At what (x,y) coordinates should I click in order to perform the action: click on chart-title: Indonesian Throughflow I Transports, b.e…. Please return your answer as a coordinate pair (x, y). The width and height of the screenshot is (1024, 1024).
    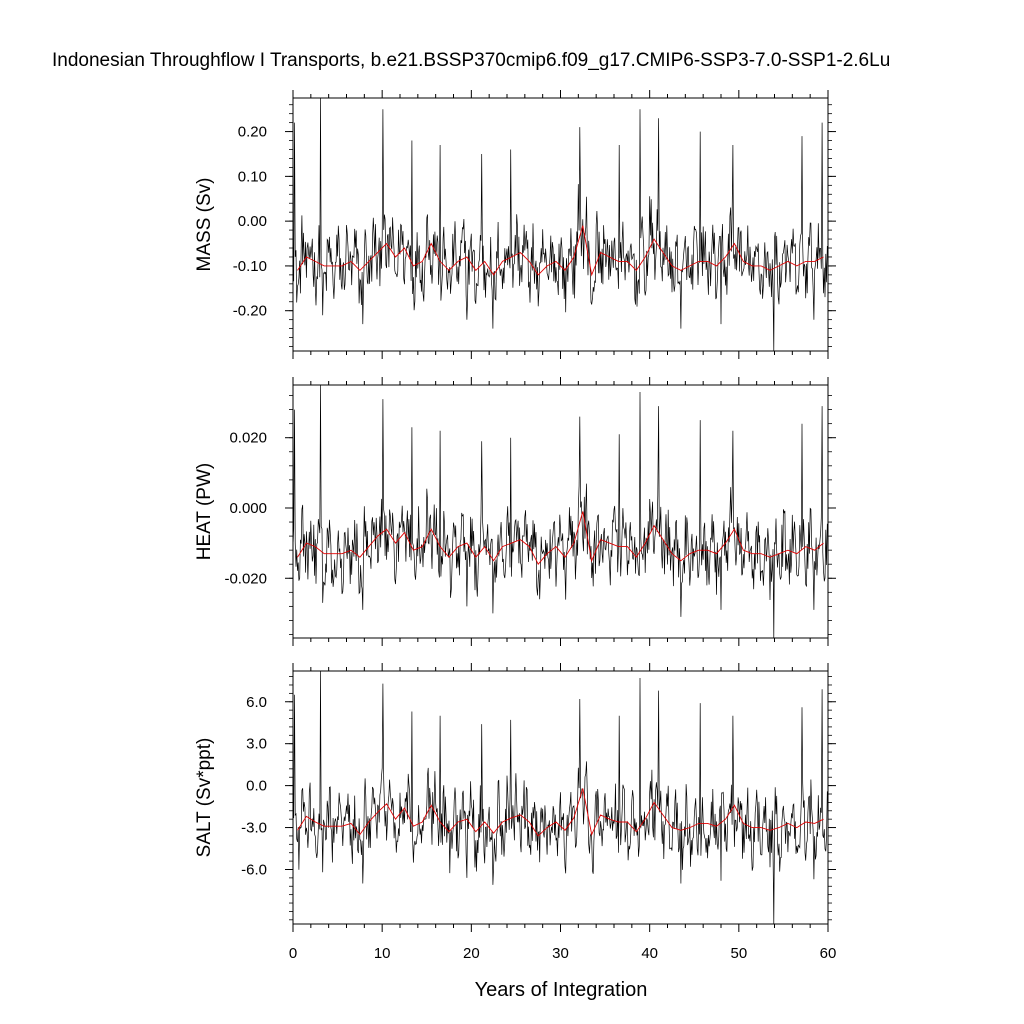
    Looking at the image, I should click on (471, 60).